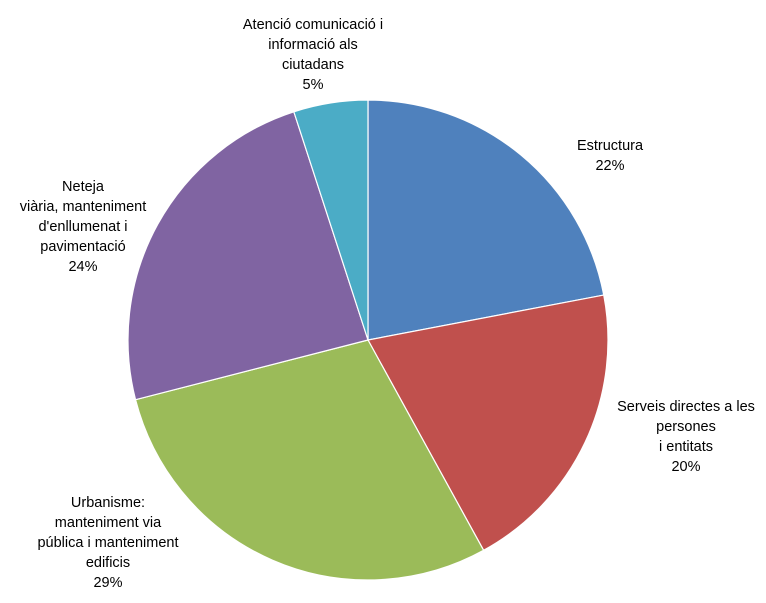  I want to click on slice-label-text: Neteja, so click(83, 187).